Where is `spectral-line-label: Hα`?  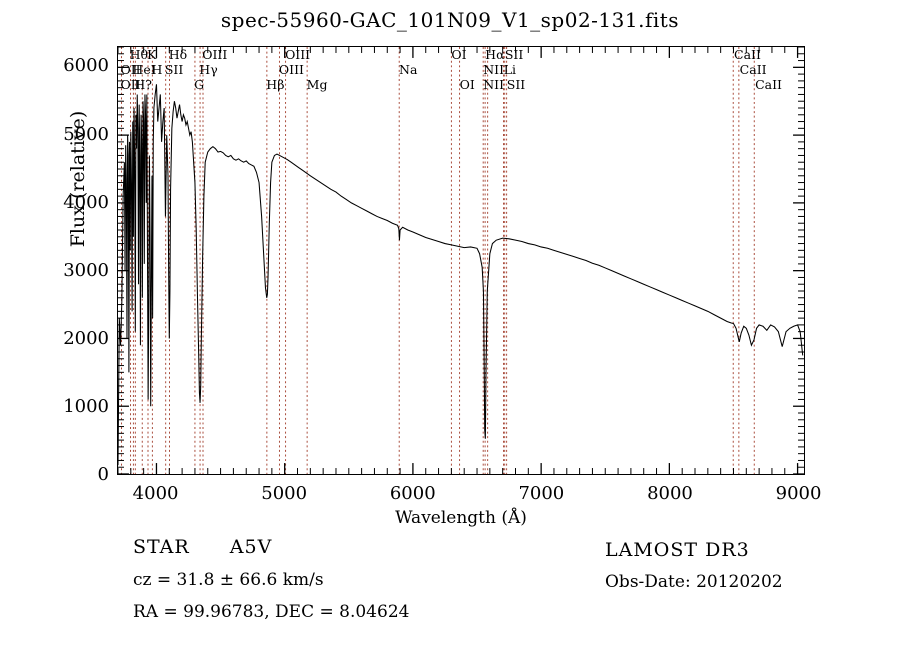 spectral-line-label: Hα is located at coordinates (495, 54).